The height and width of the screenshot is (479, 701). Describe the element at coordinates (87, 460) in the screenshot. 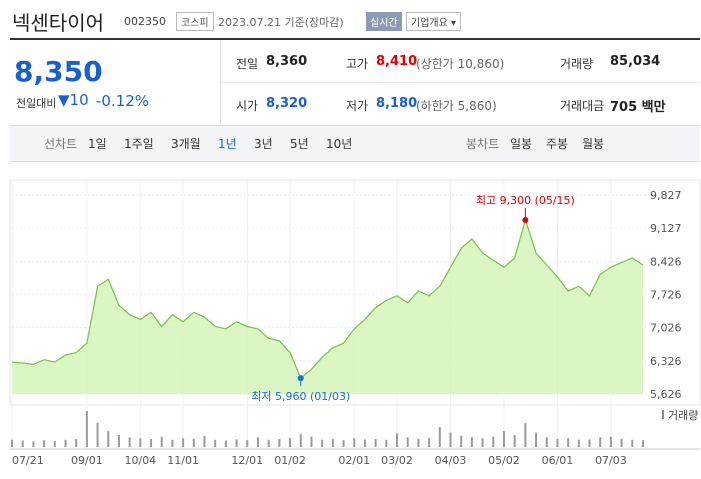

I see `x-tick-label: 09/01` at that location.